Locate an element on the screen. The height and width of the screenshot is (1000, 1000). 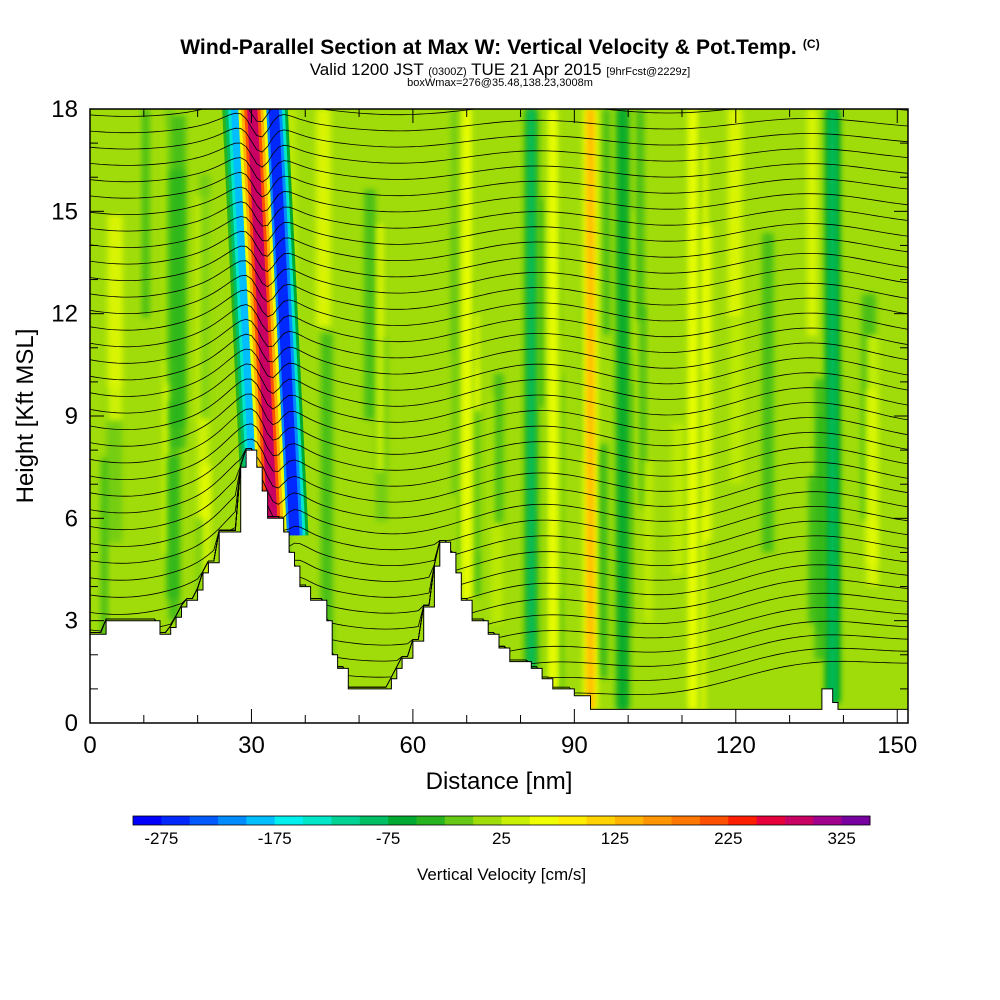
copyright-mark: (C) is located at coordinates (811, 44).